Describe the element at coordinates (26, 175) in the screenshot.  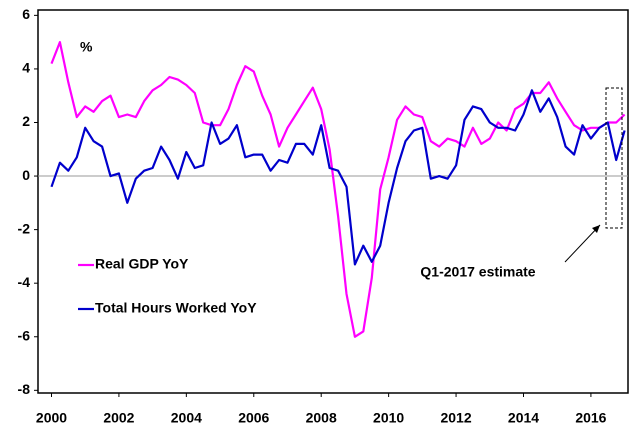
I see `y-tick-label: 0` at that location.